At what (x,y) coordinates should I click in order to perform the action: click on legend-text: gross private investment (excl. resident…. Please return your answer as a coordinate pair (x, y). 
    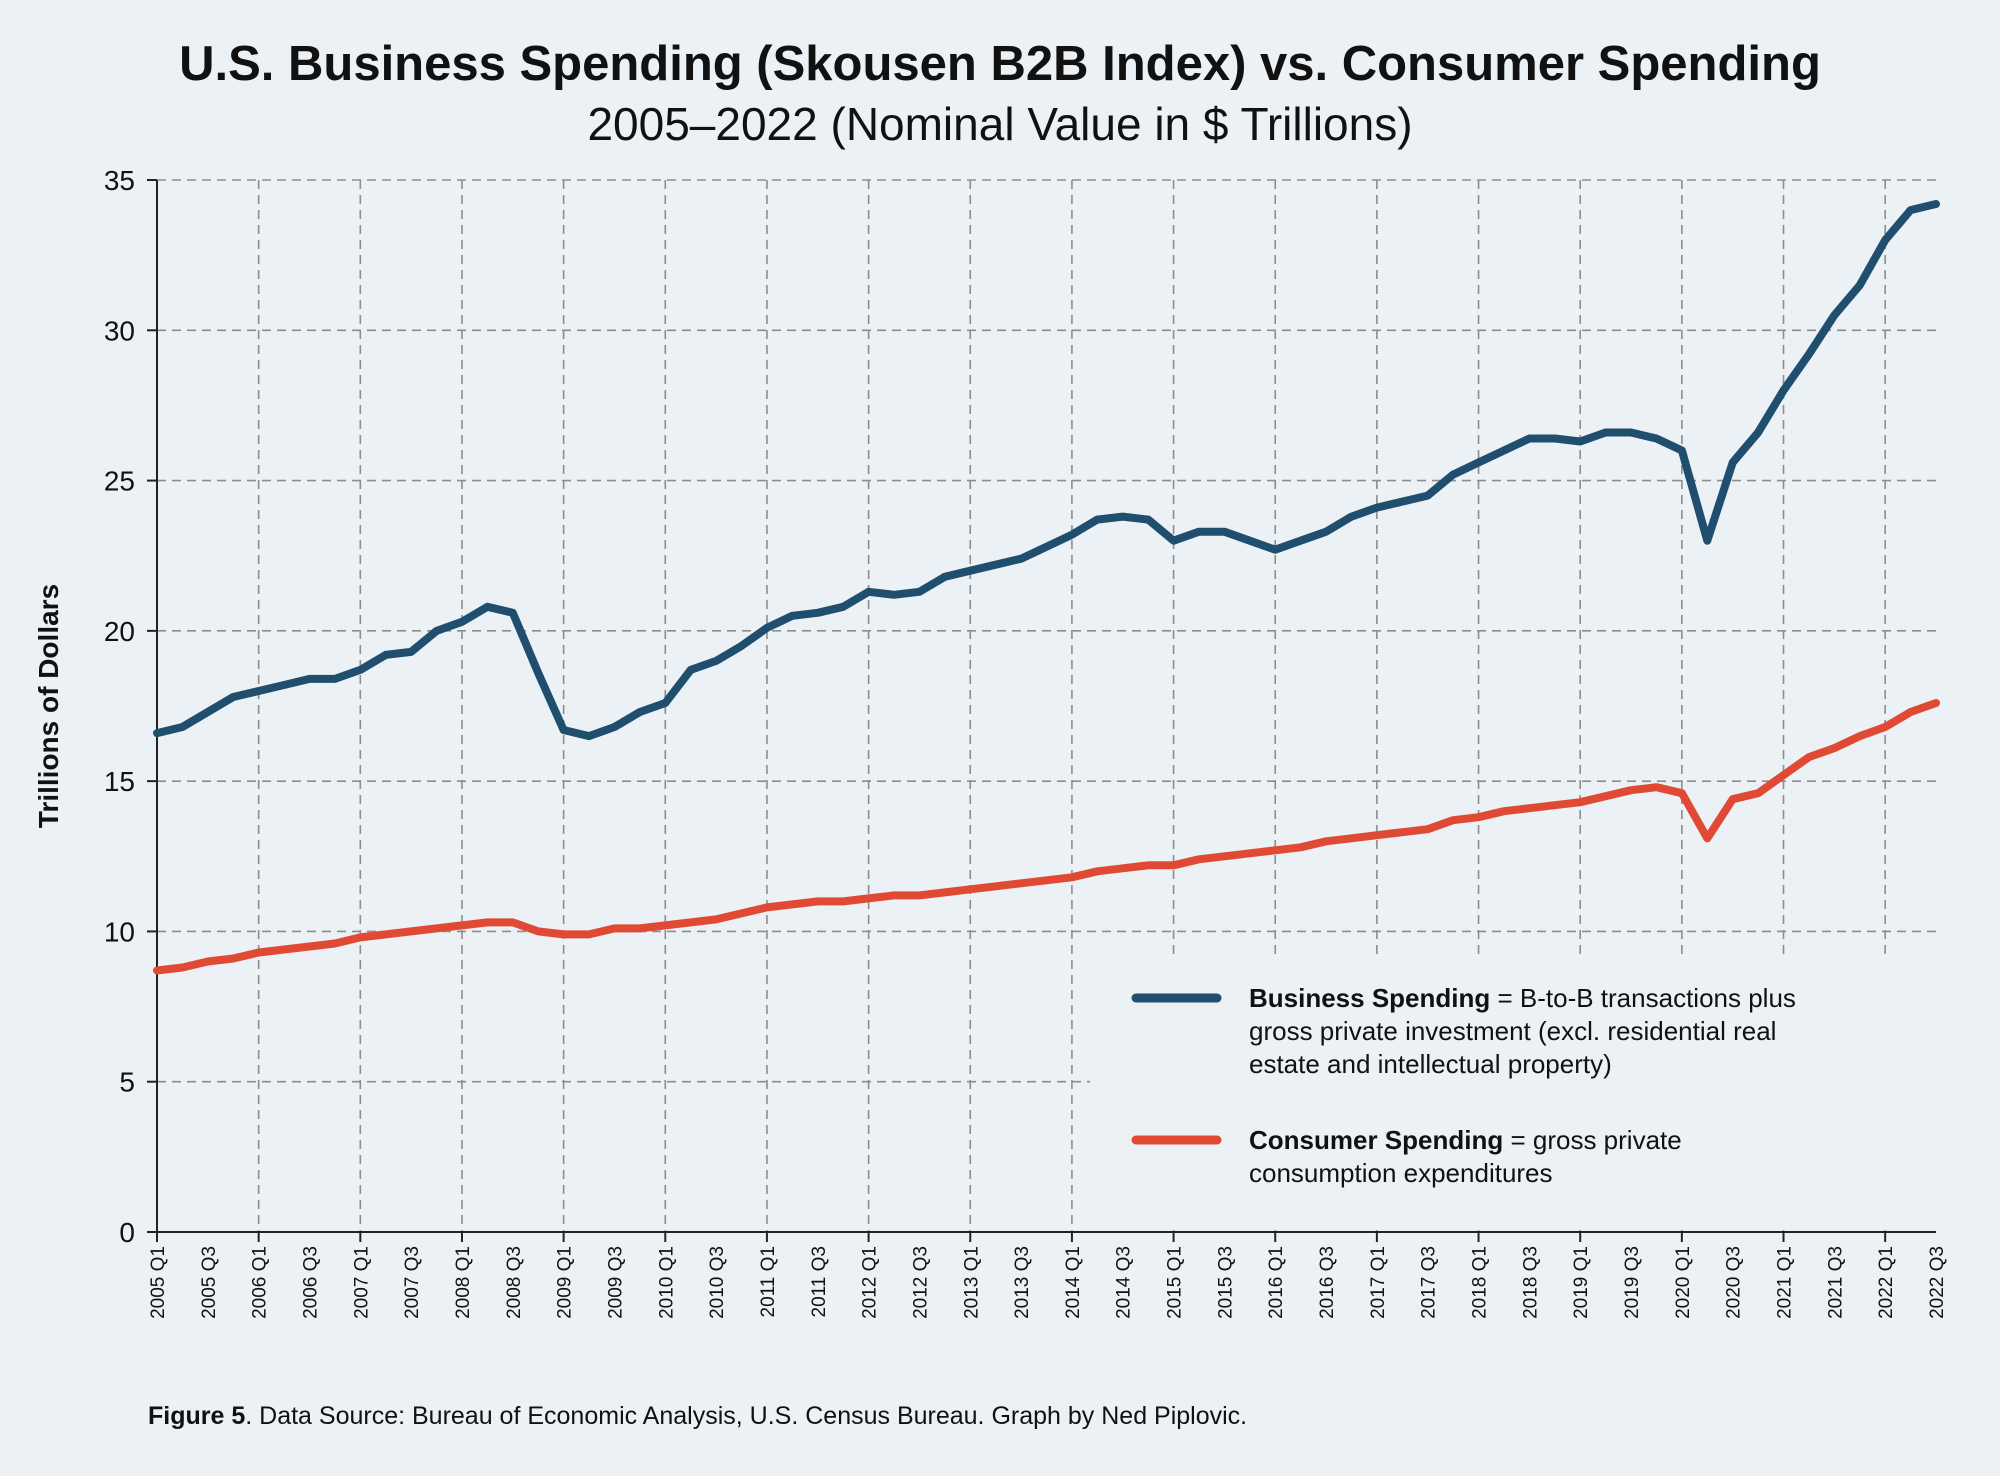
    Looking at the image, I should click on (1512, 1031).